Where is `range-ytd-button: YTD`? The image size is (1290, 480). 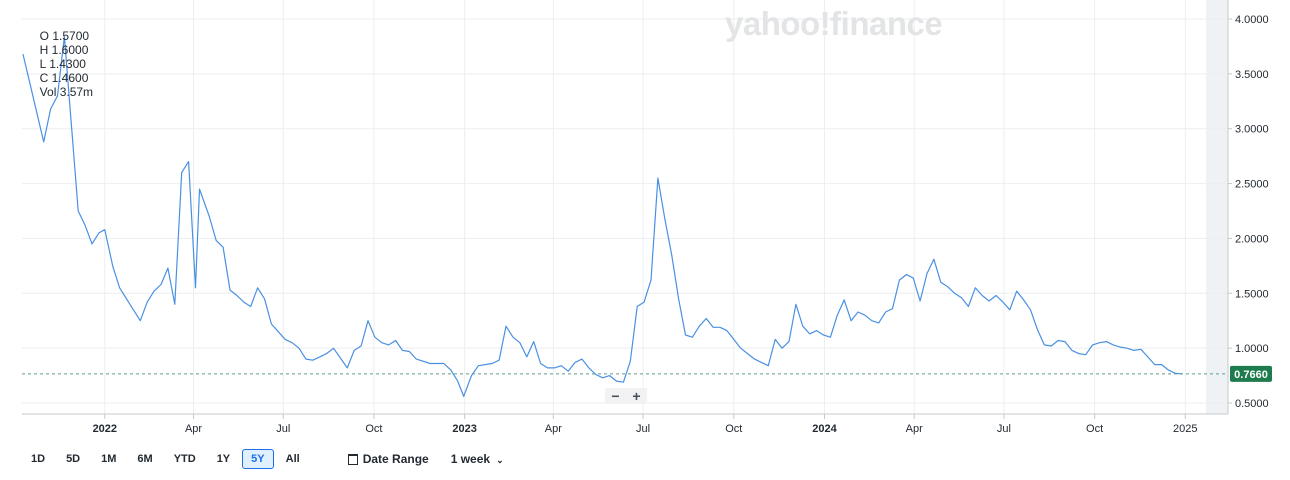
range-ytd-button: YTD is located at coordinates (184, 459).